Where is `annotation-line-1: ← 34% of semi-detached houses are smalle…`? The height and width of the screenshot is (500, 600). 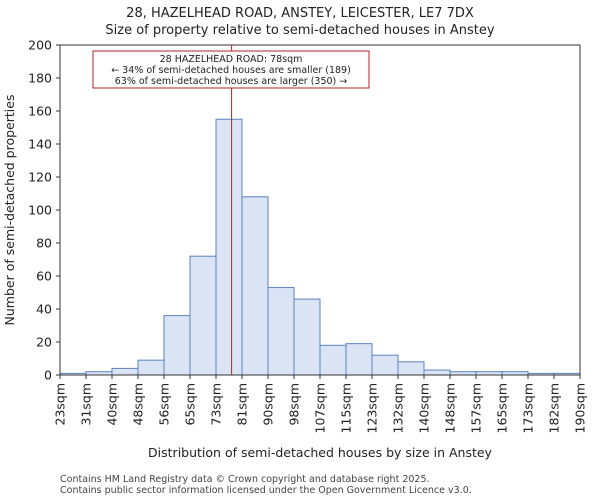
annotation-line-1: ← 34% of semi-detached houses are smalle… is located at coordinates (231, 70).